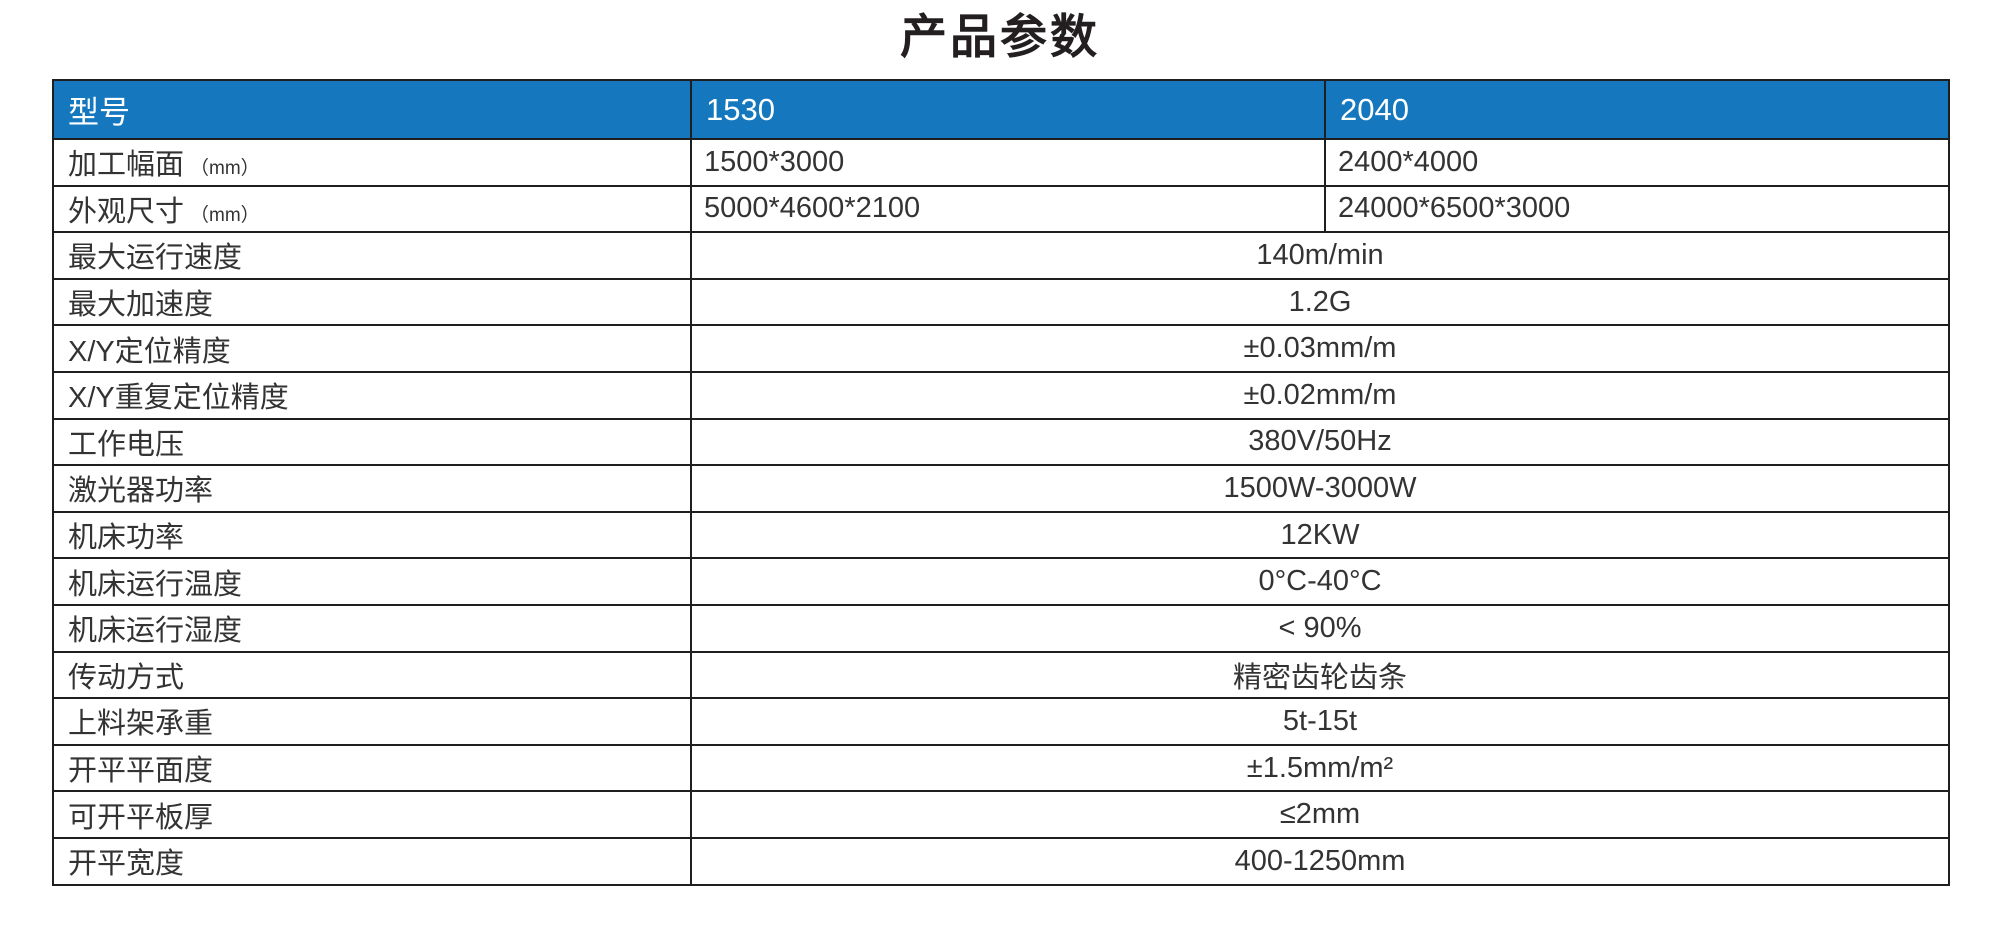 The image size is (2000, 944). I want to click on table-row: 激光器功率 1500W-3000W, so click(1001, 488).